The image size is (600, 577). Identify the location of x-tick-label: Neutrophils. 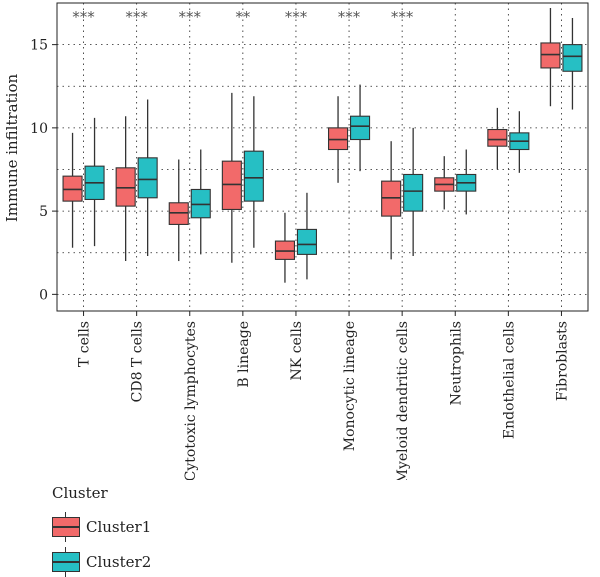
(456, 363).